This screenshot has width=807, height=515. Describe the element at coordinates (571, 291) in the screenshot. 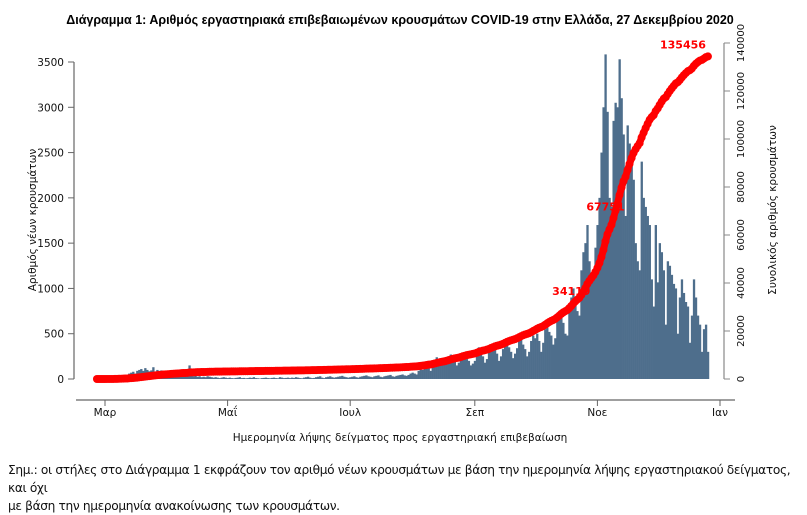

I see `cumulative-label: 34119` at that location.